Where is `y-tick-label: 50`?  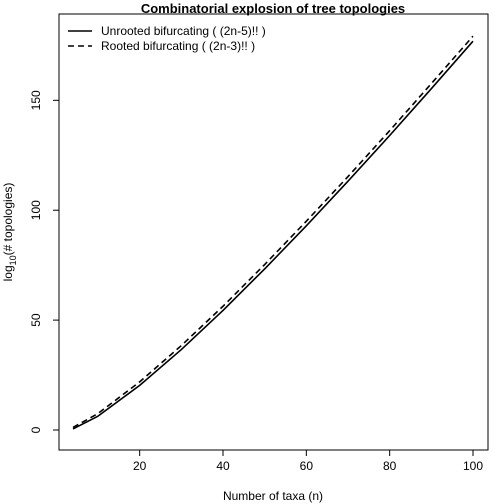 y-tick-label: 50 is located at coordinates (36, 320).